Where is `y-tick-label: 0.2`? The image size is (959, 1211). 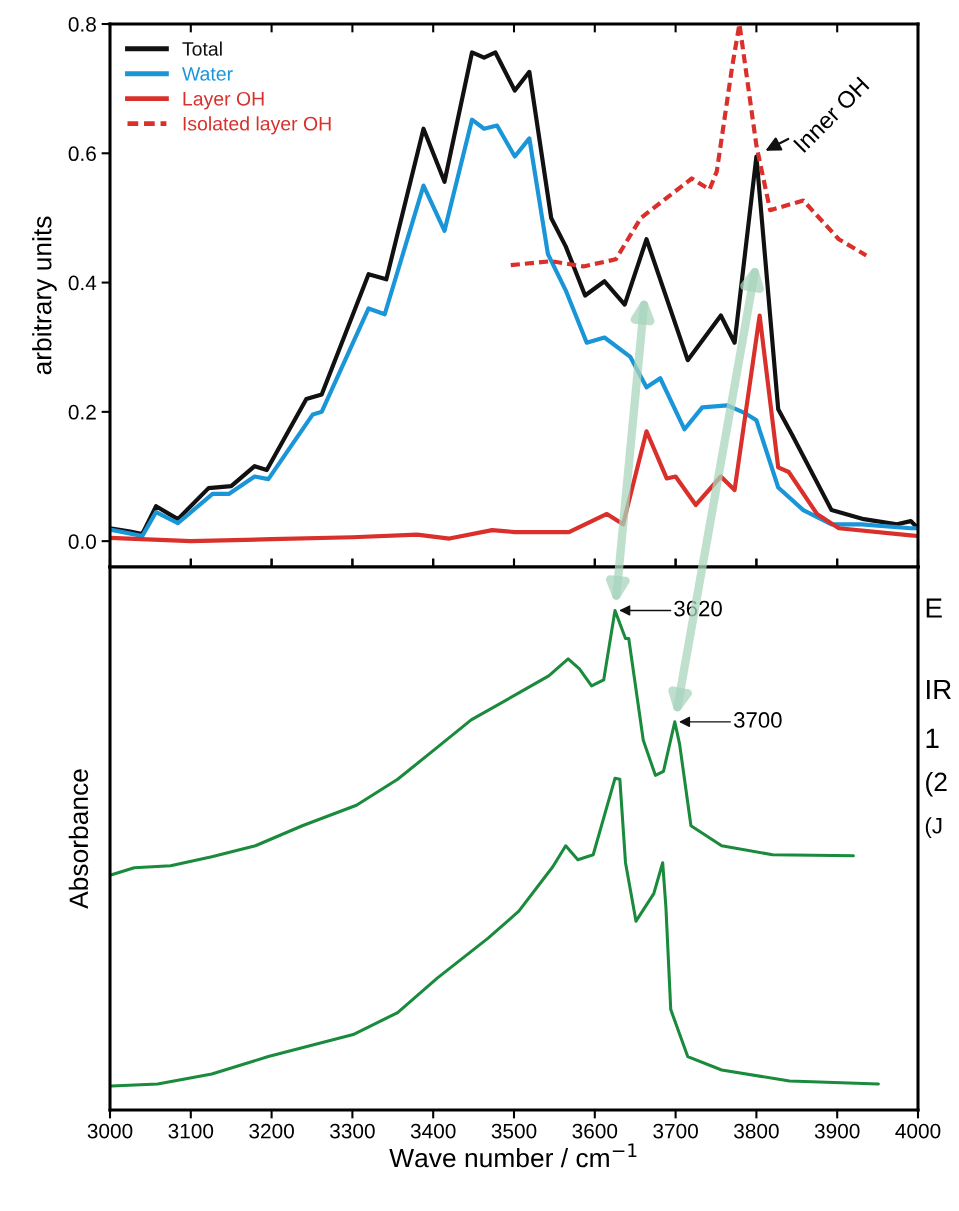 y-tick-label: 0.2 is located at coordinates (82, 412).